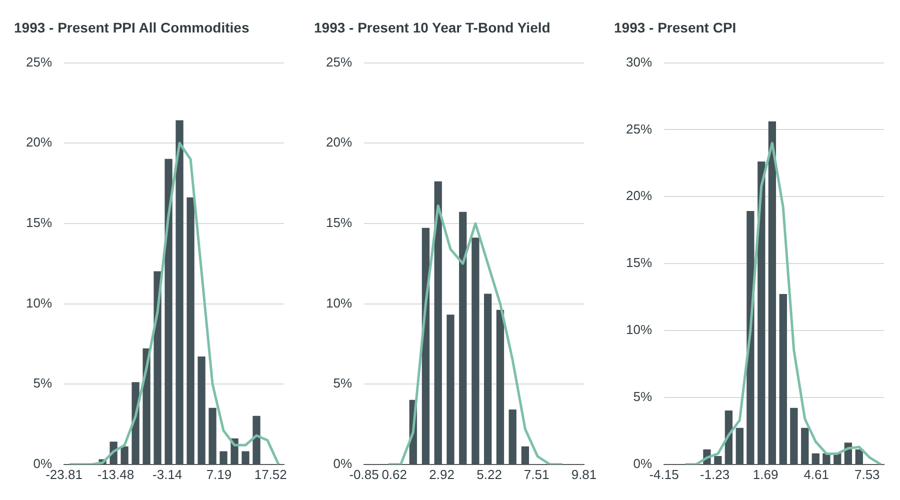 The width and height of the screenshot is (900, 500). What do you see at coordinates (219, 474) in the screenshot?
I see `x-tick-label: 7.19` at bounding box center [219, 474].